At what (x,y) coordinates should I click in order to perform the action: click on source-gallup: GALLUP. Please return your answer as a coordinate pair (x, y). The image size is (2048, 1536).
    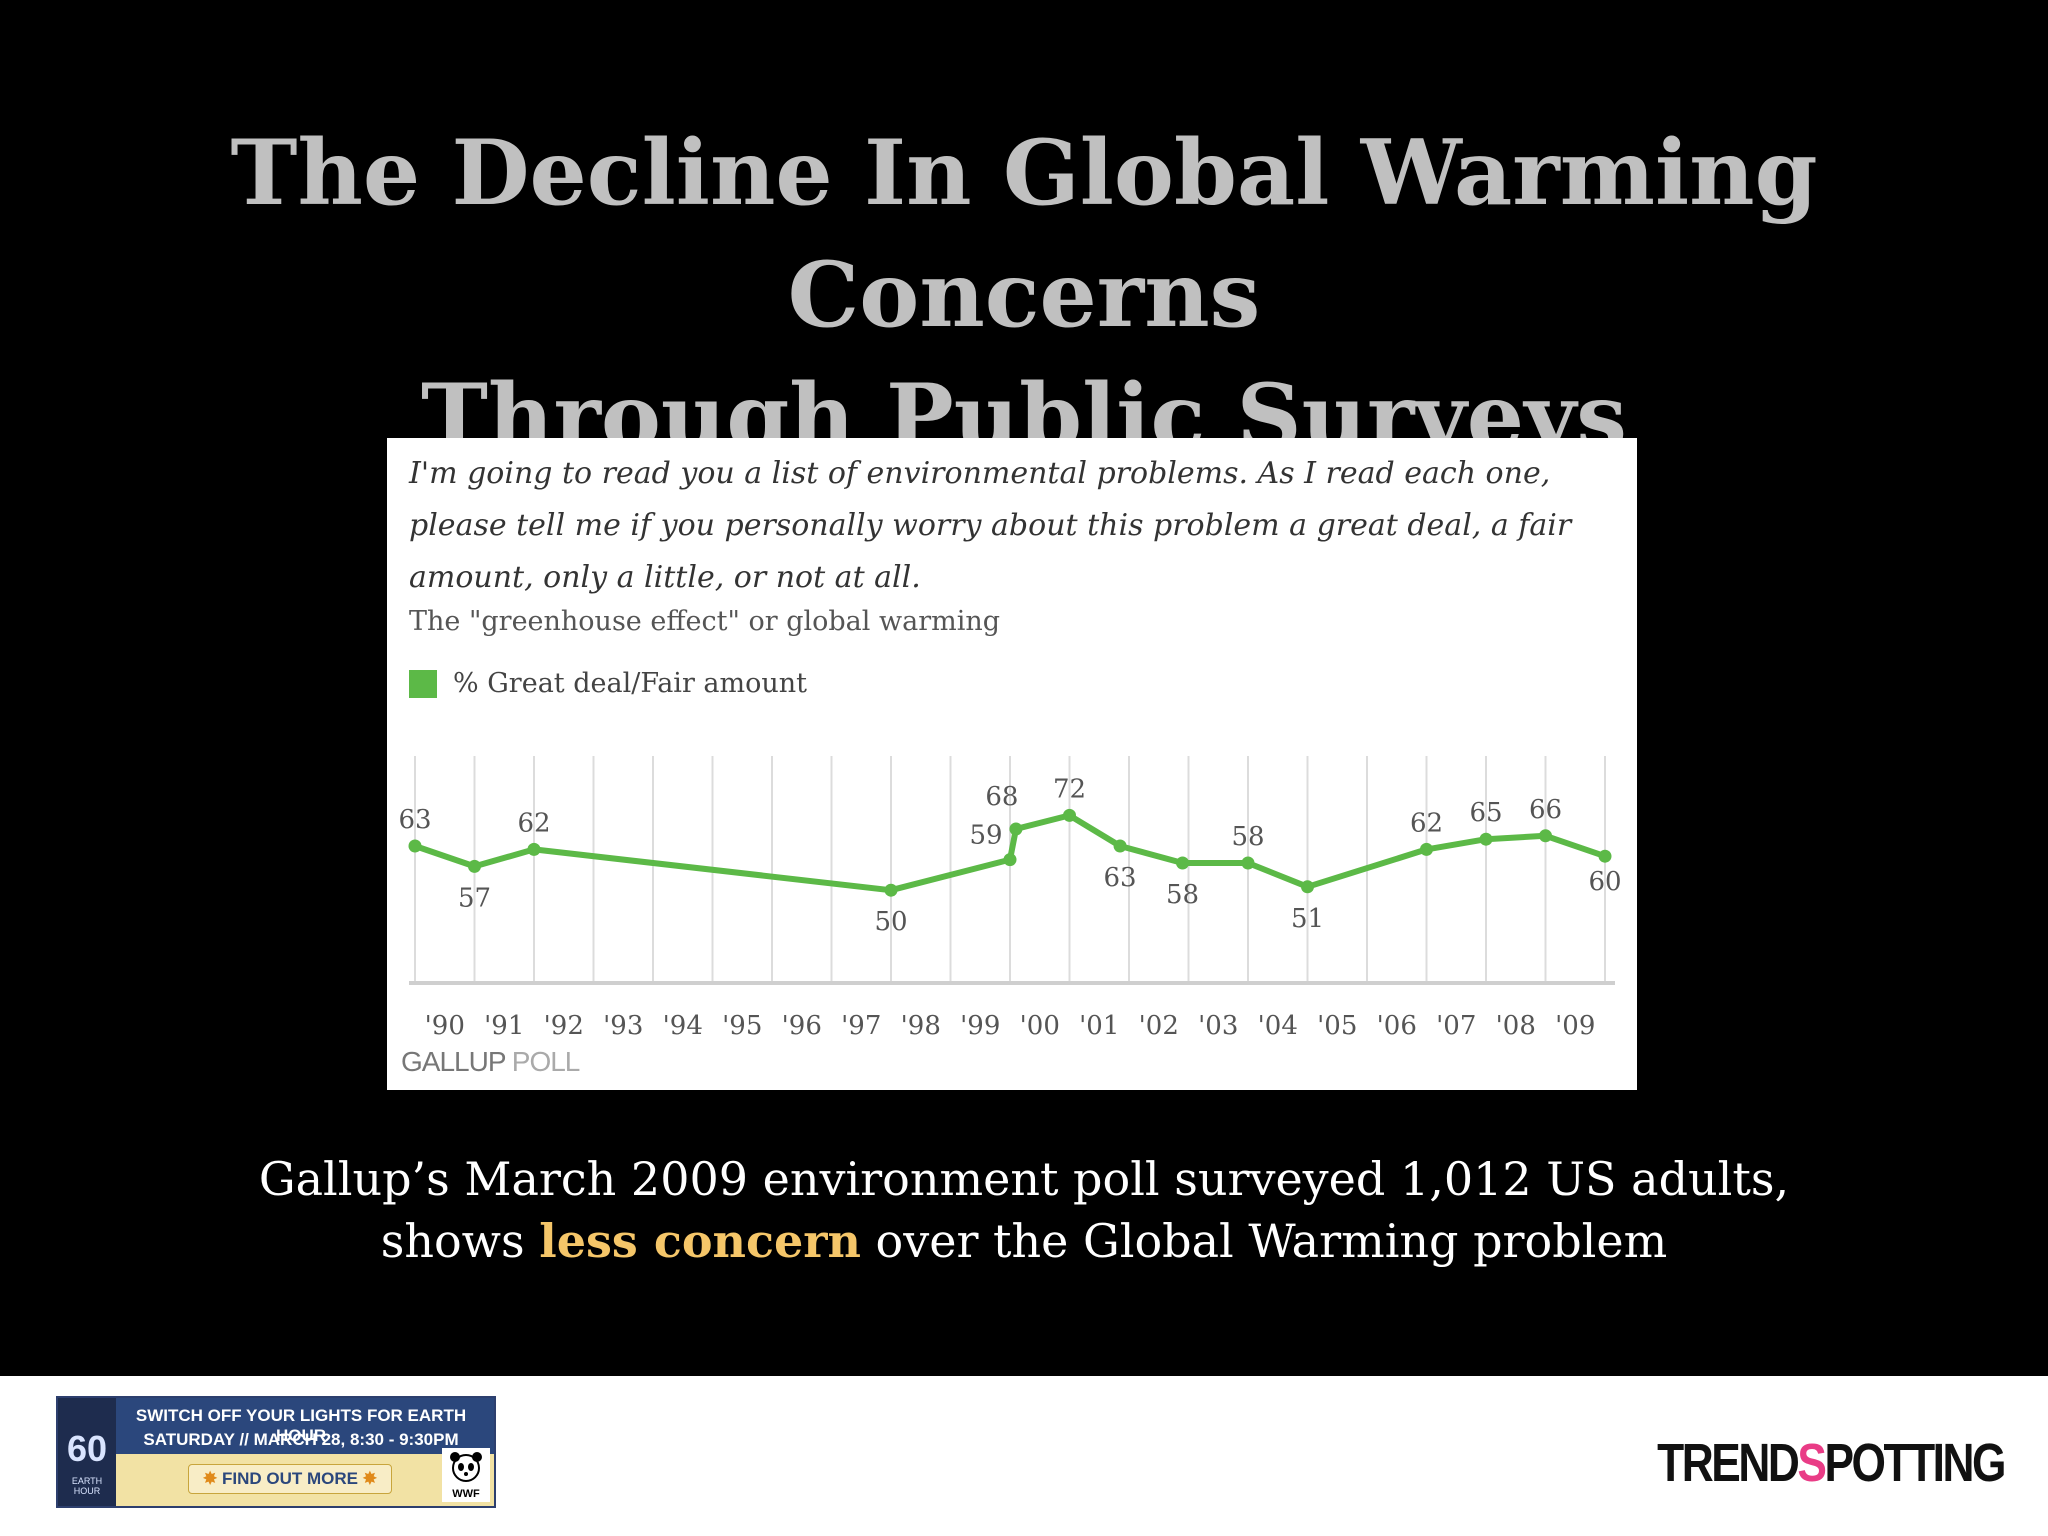
    Looking at the image, I should click on (453, 1061).